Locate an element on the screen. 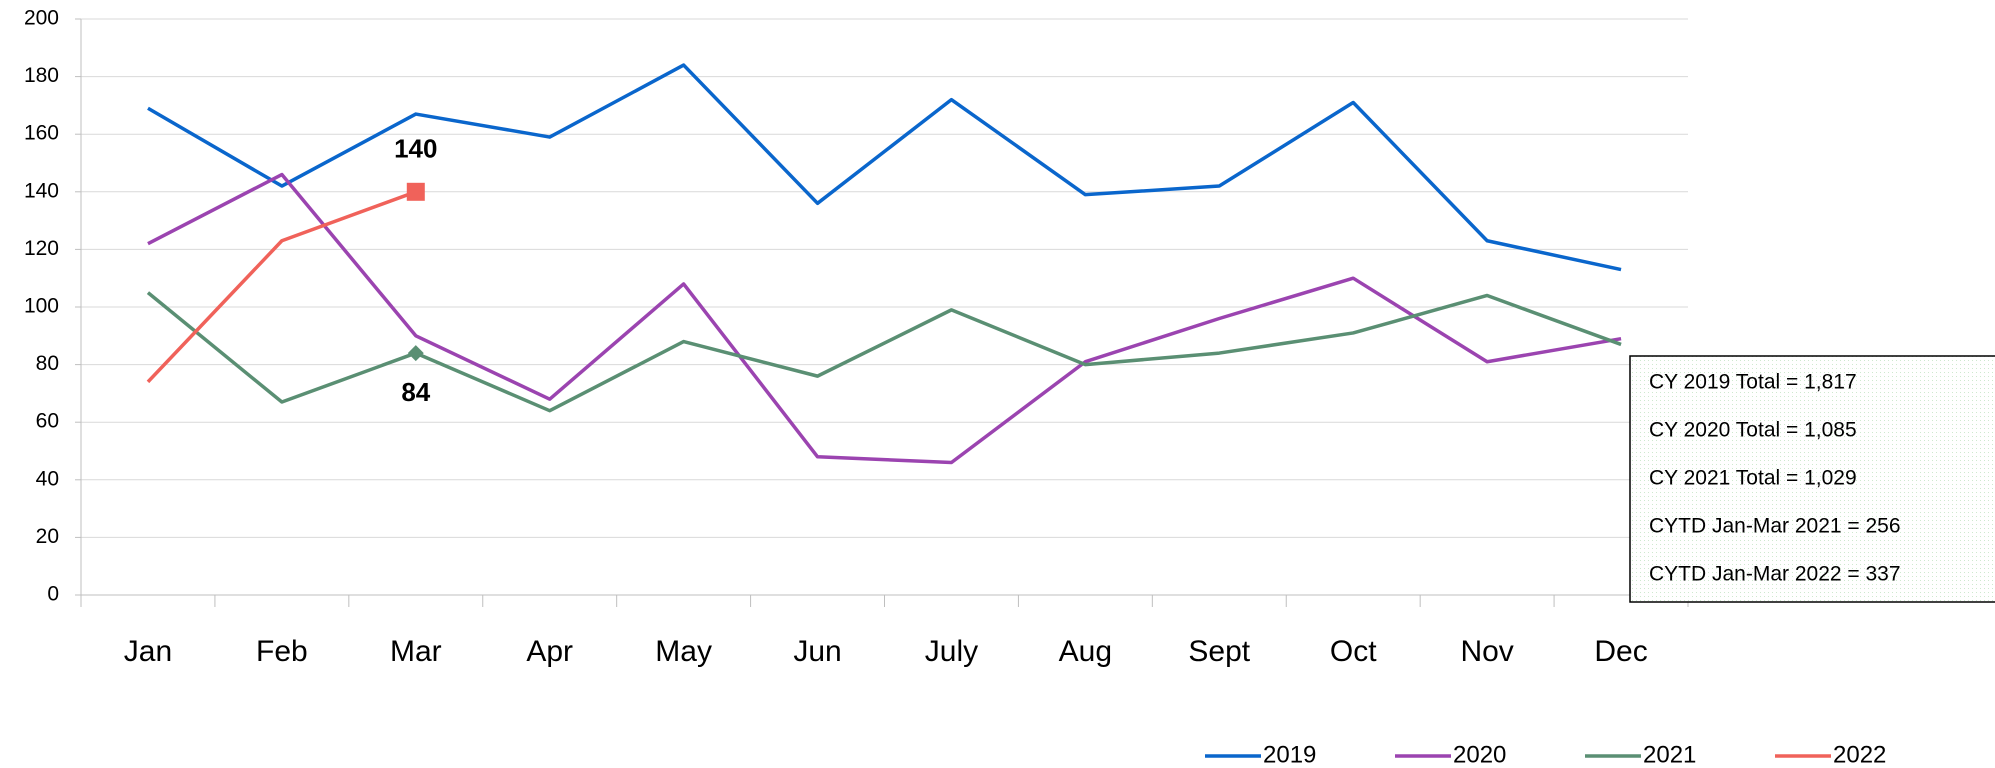  y-tick-label: 40 is located at coordinates (47, 478).